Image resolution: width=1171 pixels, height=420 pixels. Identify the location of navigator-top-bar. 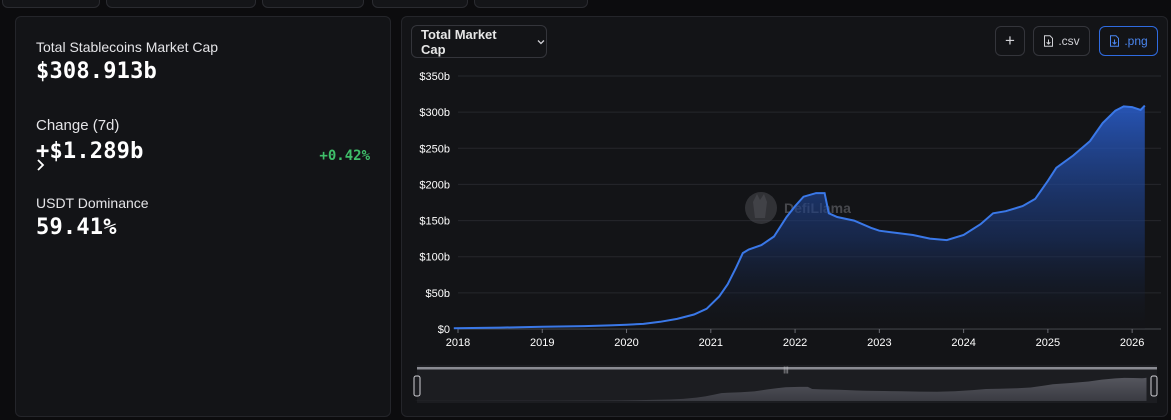
(787, 368).